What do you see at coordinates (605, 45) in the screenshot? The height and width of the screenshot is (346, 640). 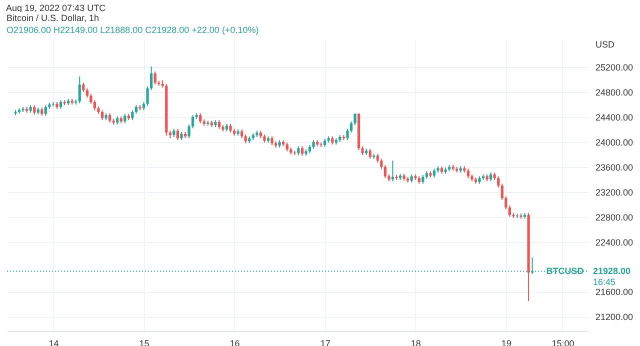 I see `y-axis-title: USD` at bounding box center [605, 45].